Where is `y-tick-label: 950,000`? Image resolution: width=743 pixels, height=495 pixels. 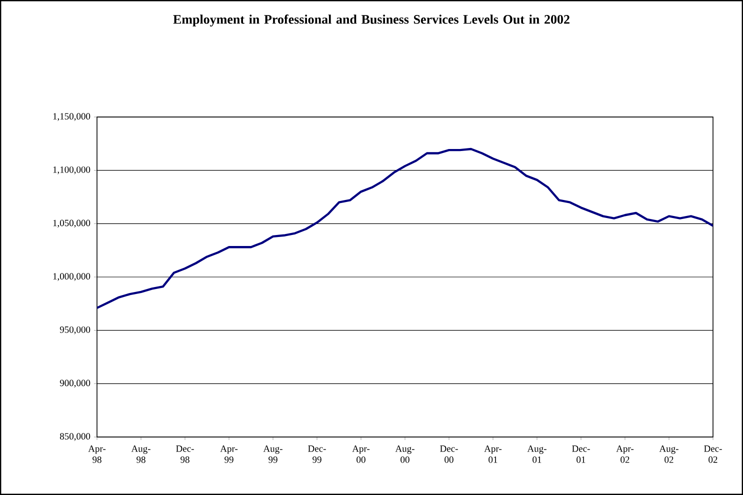
y-tick-label: 950,000 is located at coordinates (75, 330).